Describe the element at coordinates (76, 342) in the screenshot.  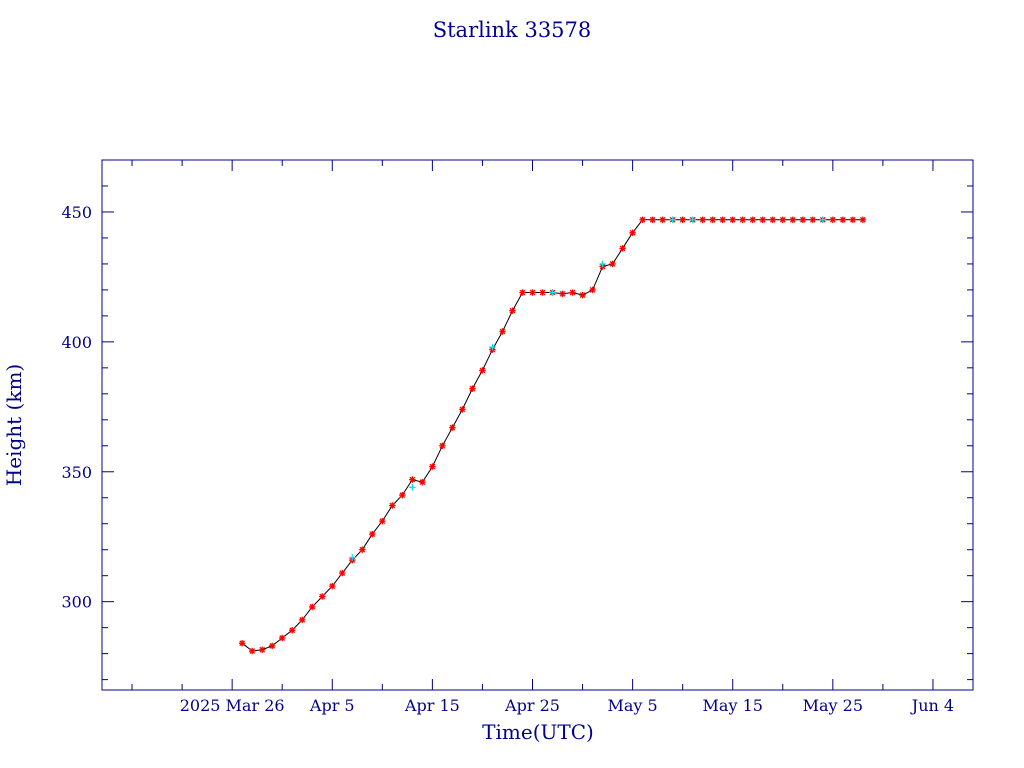
I see `y-tick-label: 400` at that location.